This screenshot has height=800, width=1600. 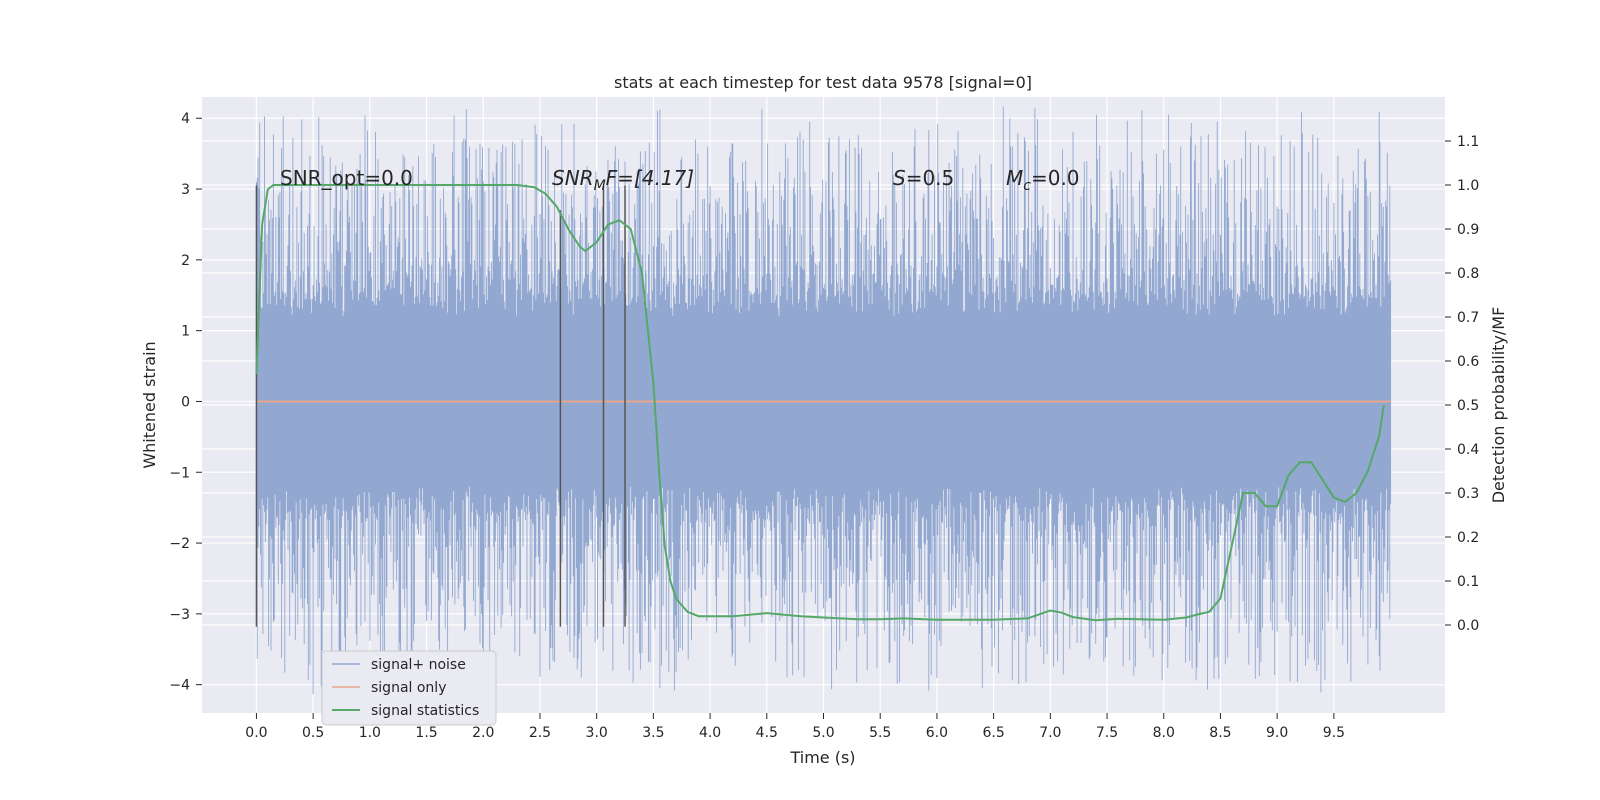 I want to click on y-right-tick-label: 0.9, so click(x=1468, y=230).